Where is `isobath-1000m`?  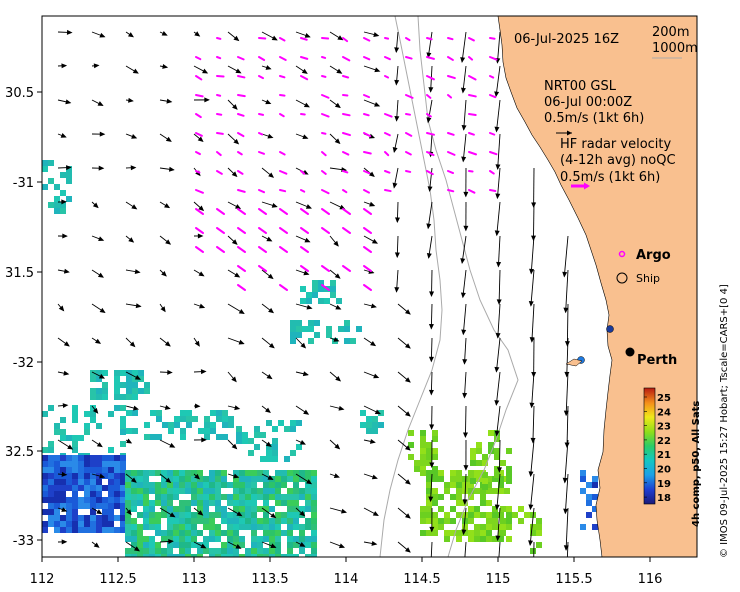
isobath-1000m is located at coordinates (411, 286).